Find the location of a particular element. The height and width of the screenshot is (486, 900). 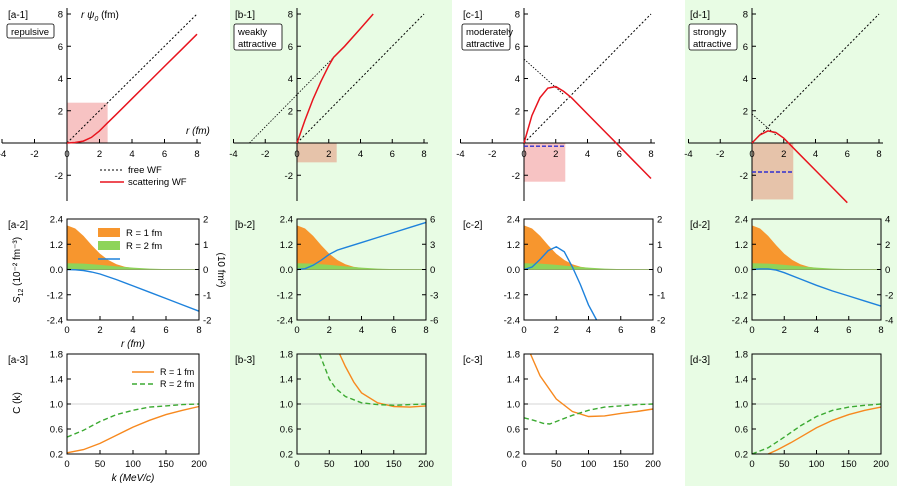

y-tick-label: 6 is located at coordinates (60, 47).